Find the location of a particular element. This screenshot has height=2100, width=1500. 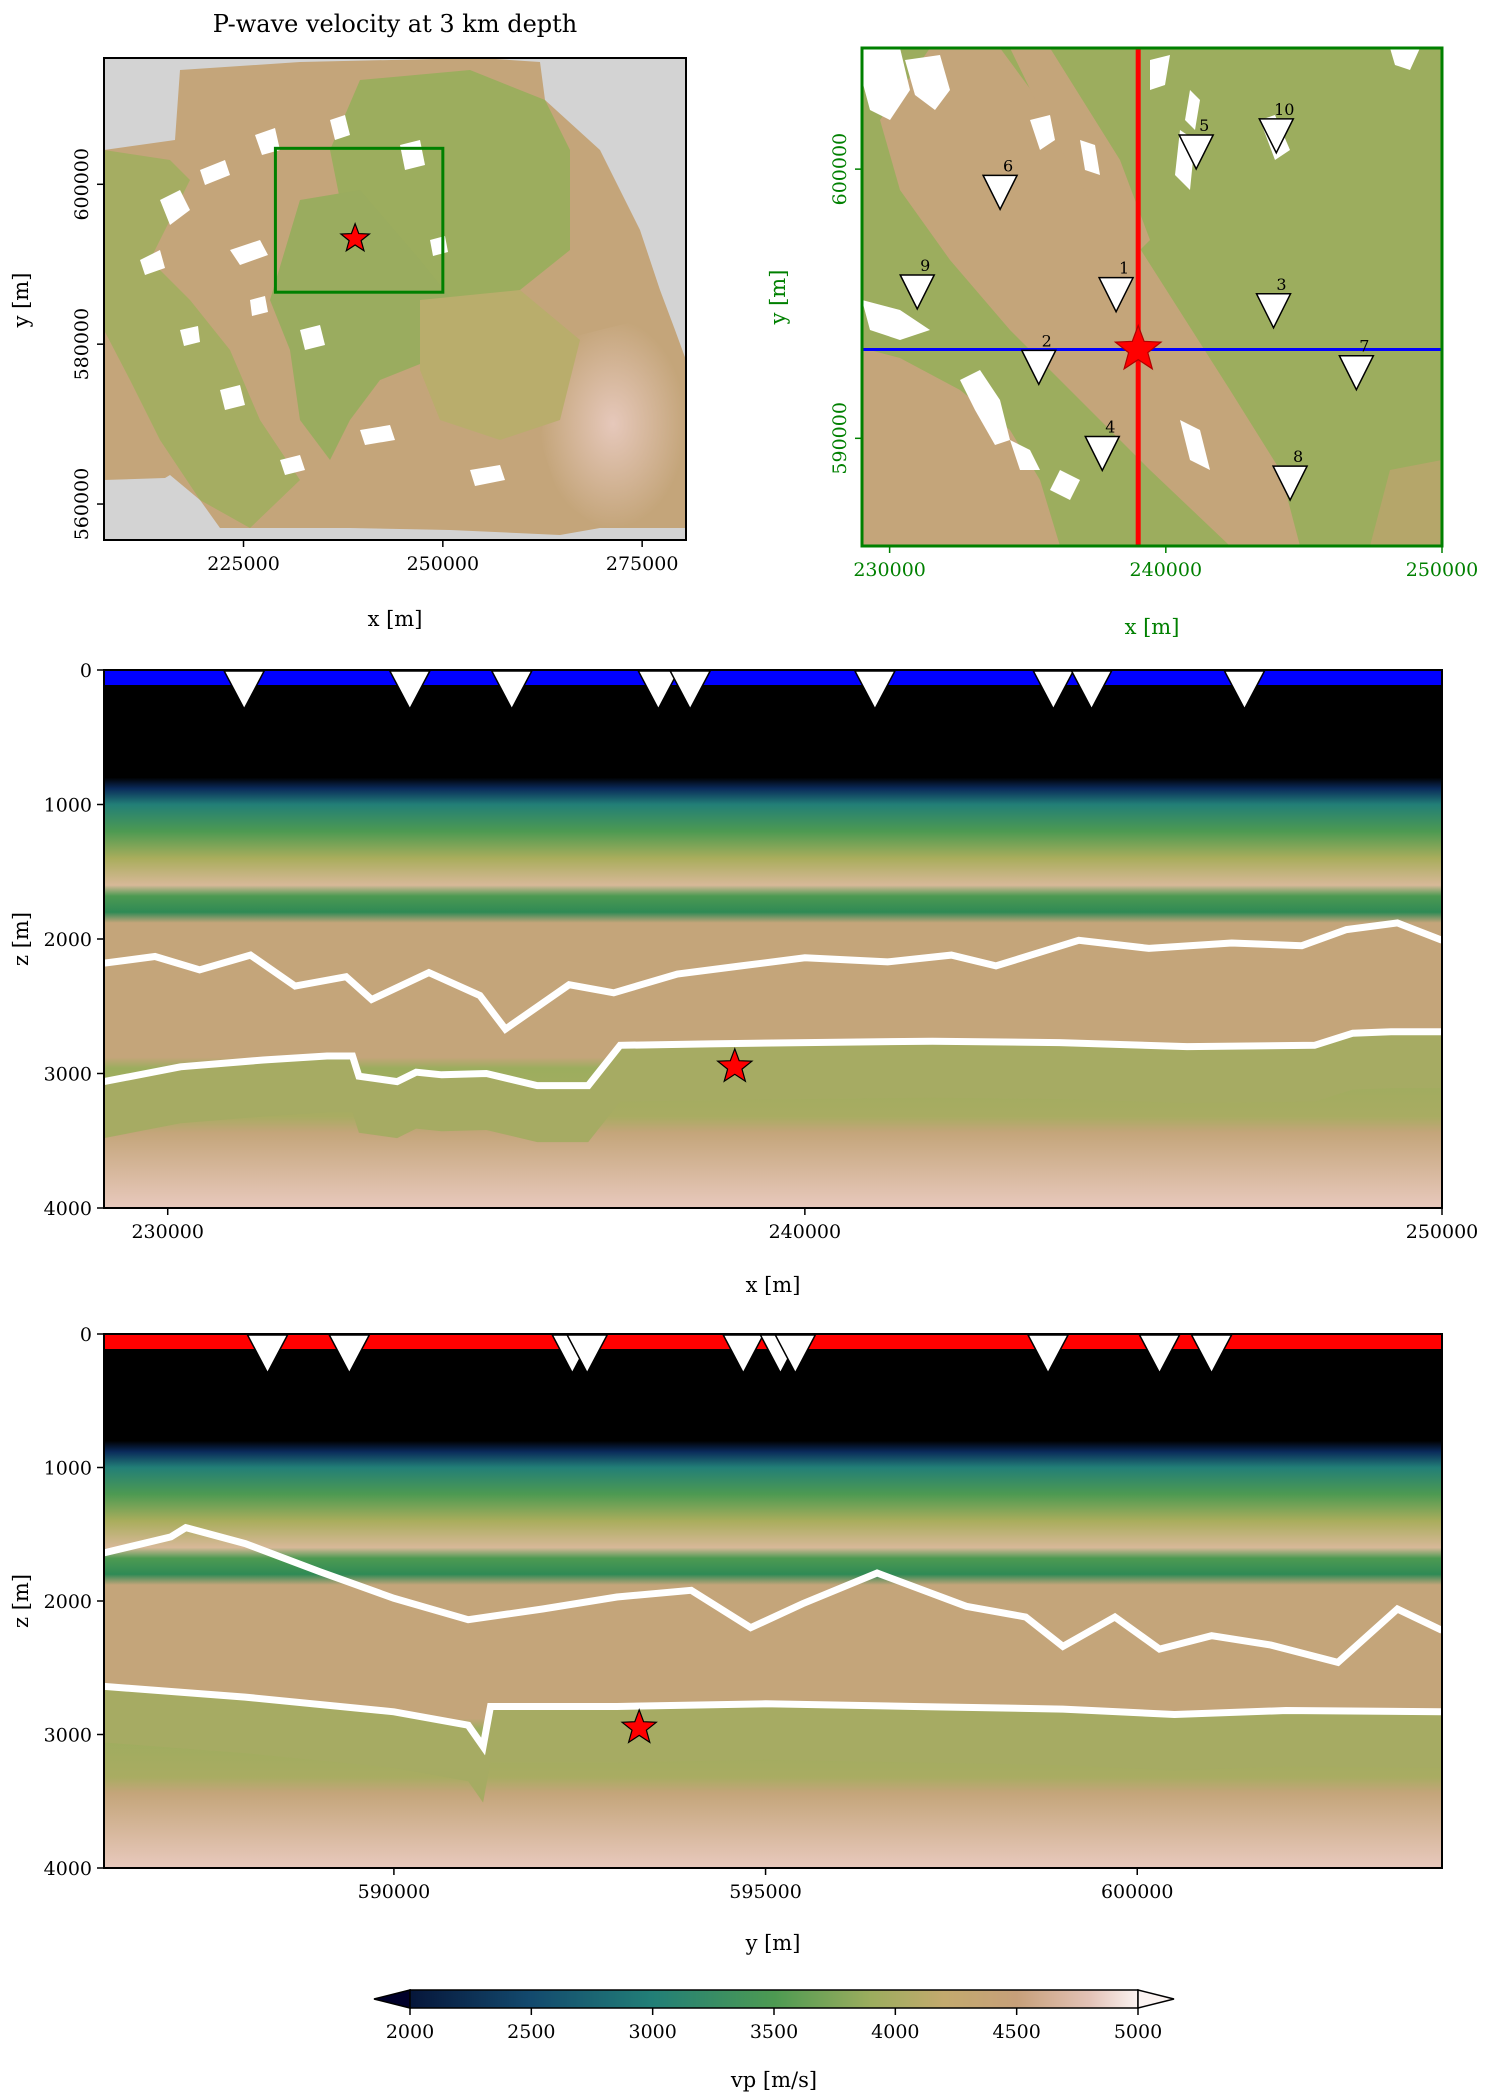

section-y-interface-shallow is located at coordinates (773, 1595).